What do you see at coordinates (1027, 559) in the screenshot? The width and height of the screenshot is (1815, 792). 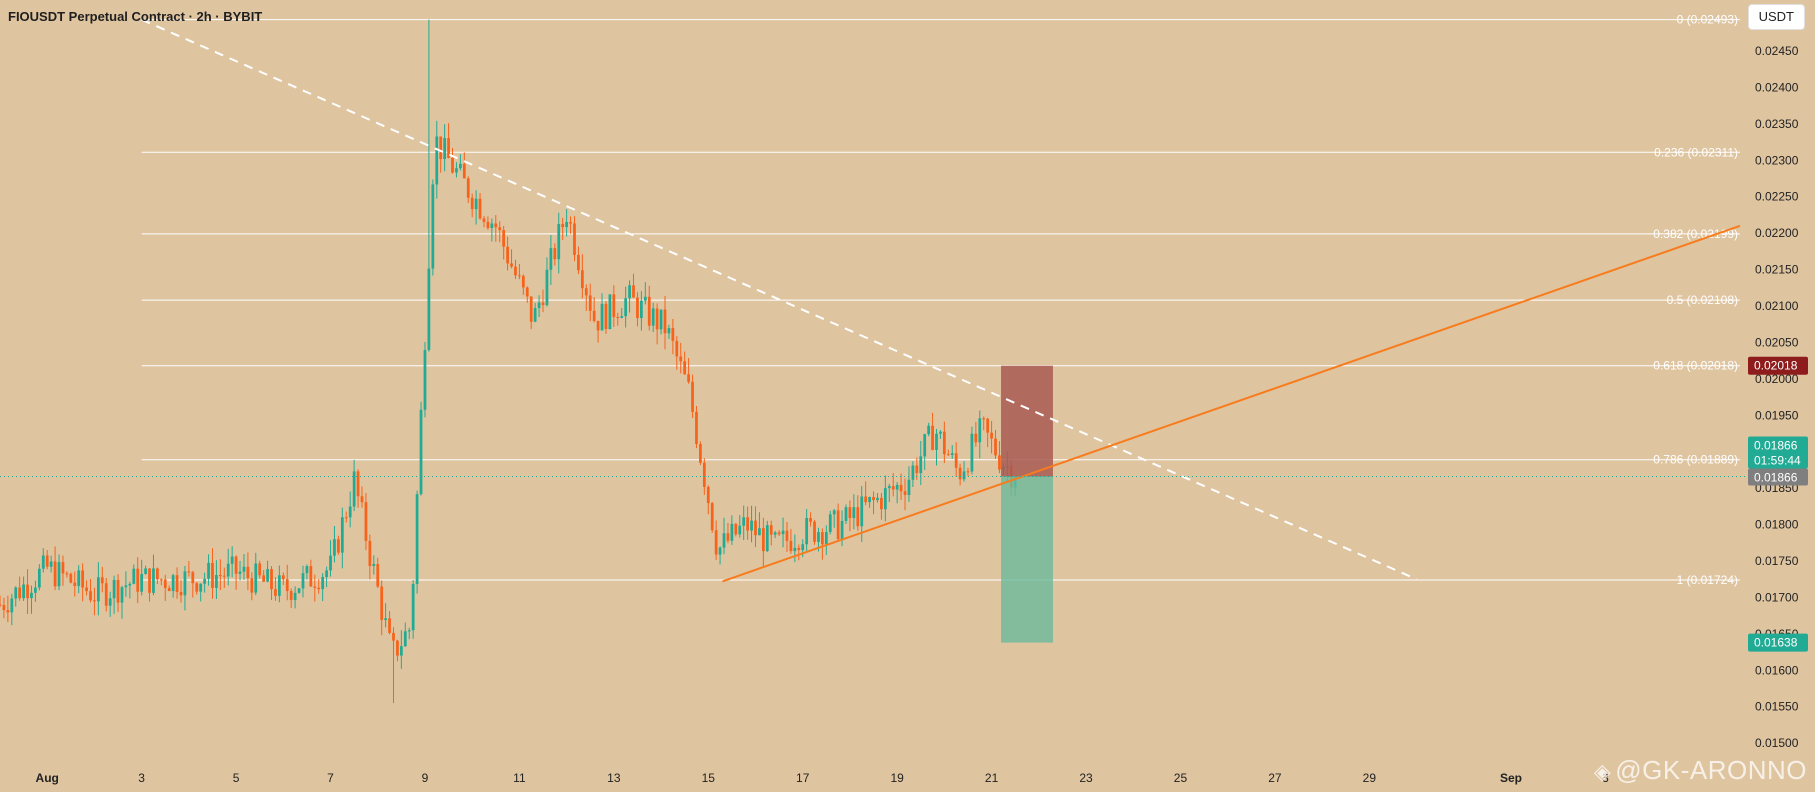 I see `take-profit-zone` at bounding box center [1027, 559].